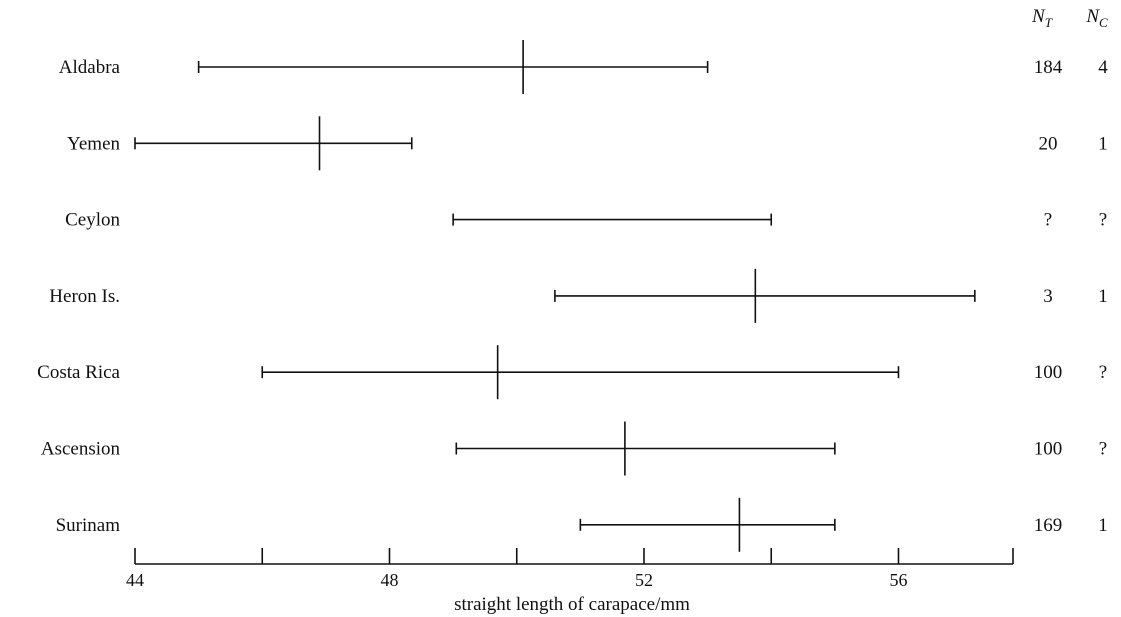 This screenshot has width=1121, height=617. I want to click on row-label: Costa Rica, so click(78, 372).